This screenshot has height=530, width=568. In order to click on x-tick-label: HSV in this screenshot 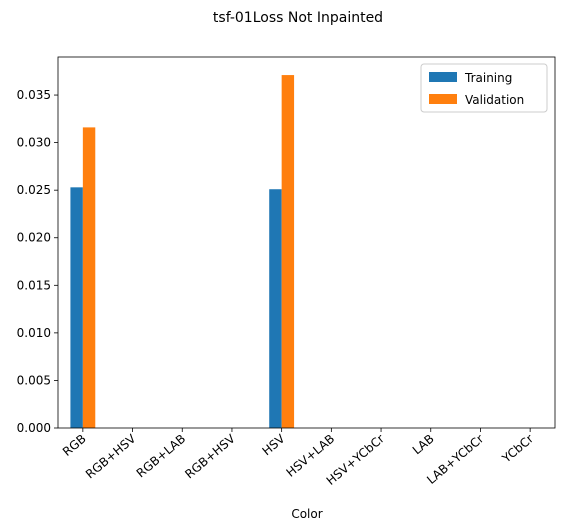, I will do `click(274, 444)`.